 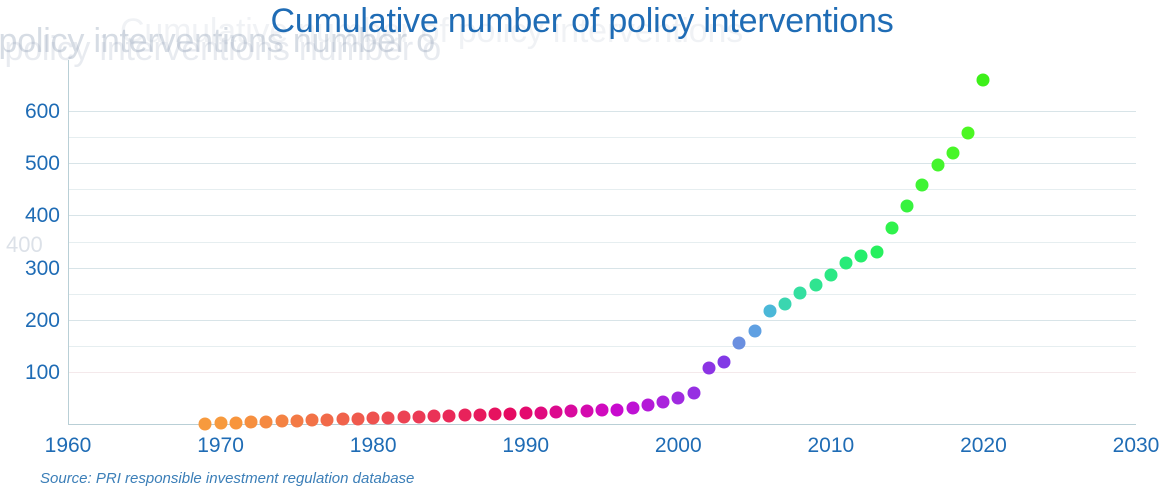 I want to click on x-tick-label-2010: 2010, so click(x=831, y=445).